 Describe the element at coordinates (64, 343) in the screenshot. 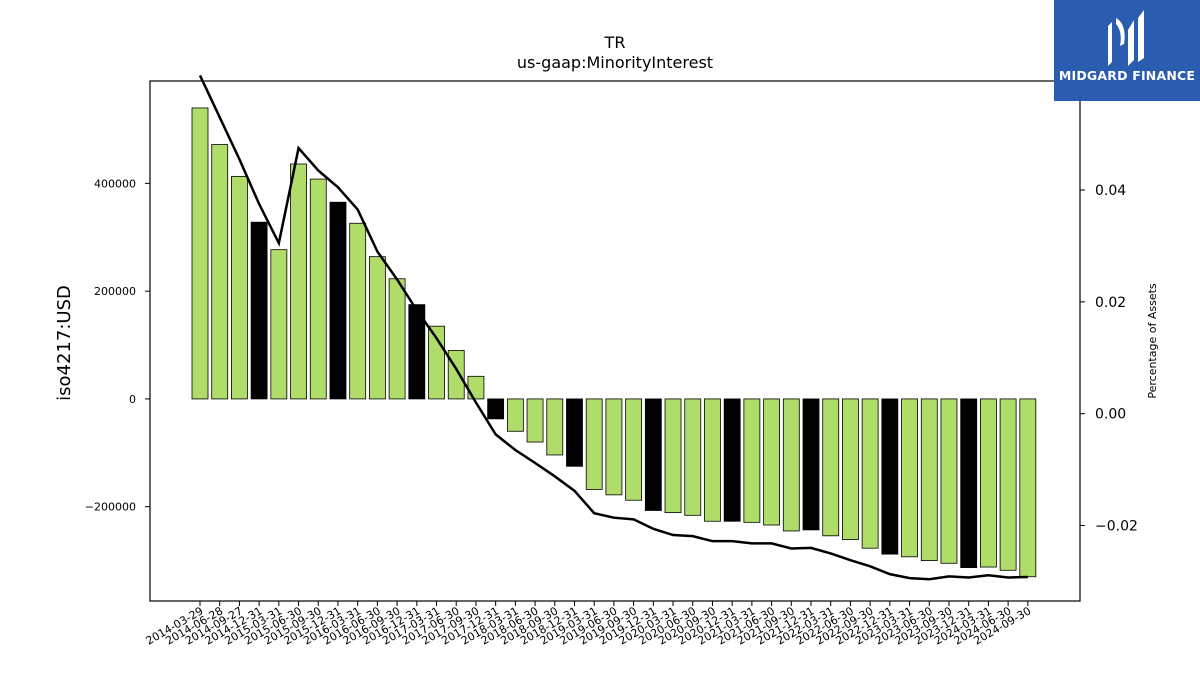

I see `y-axis-label: iso4217:USD` at that location.